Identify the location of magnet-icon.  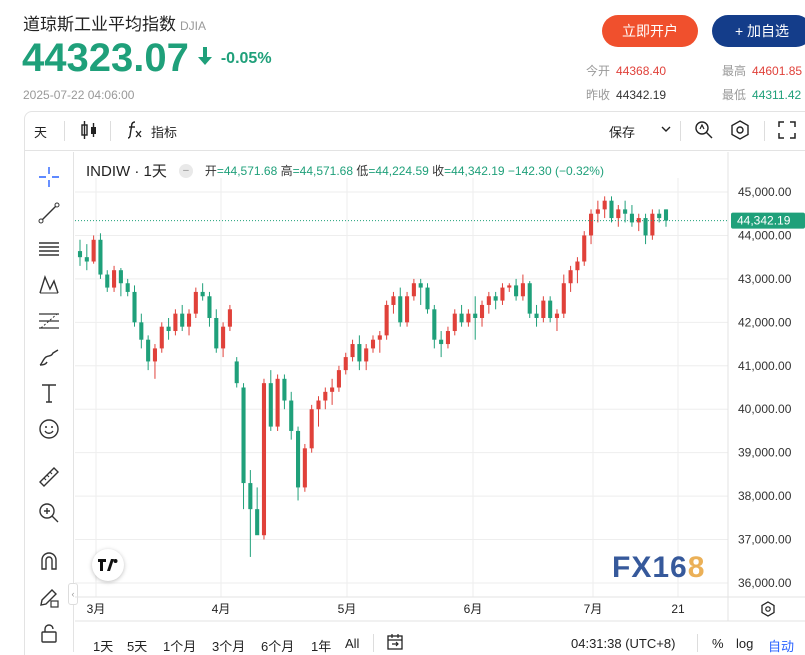
(49, 561).